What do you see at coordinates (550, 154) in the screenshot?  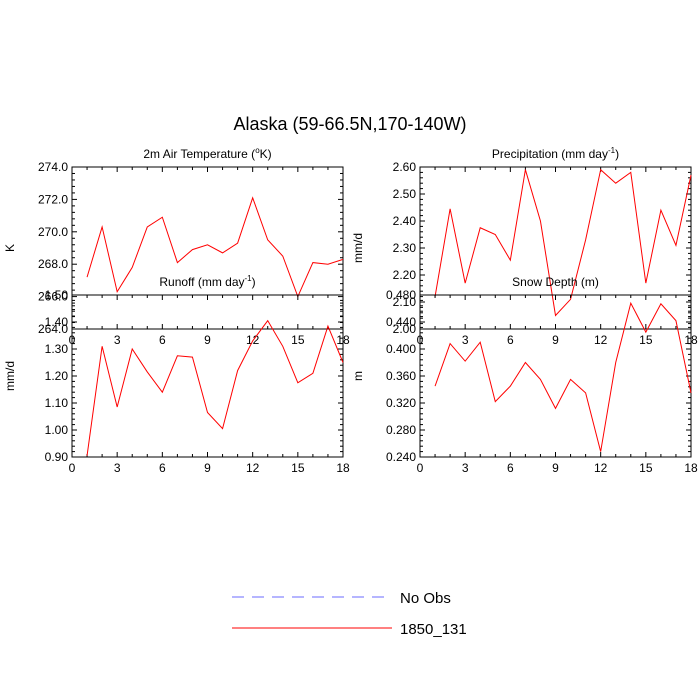 I see `panel-title-main: Precipitation (mm day` at bounding box center [550, 154].